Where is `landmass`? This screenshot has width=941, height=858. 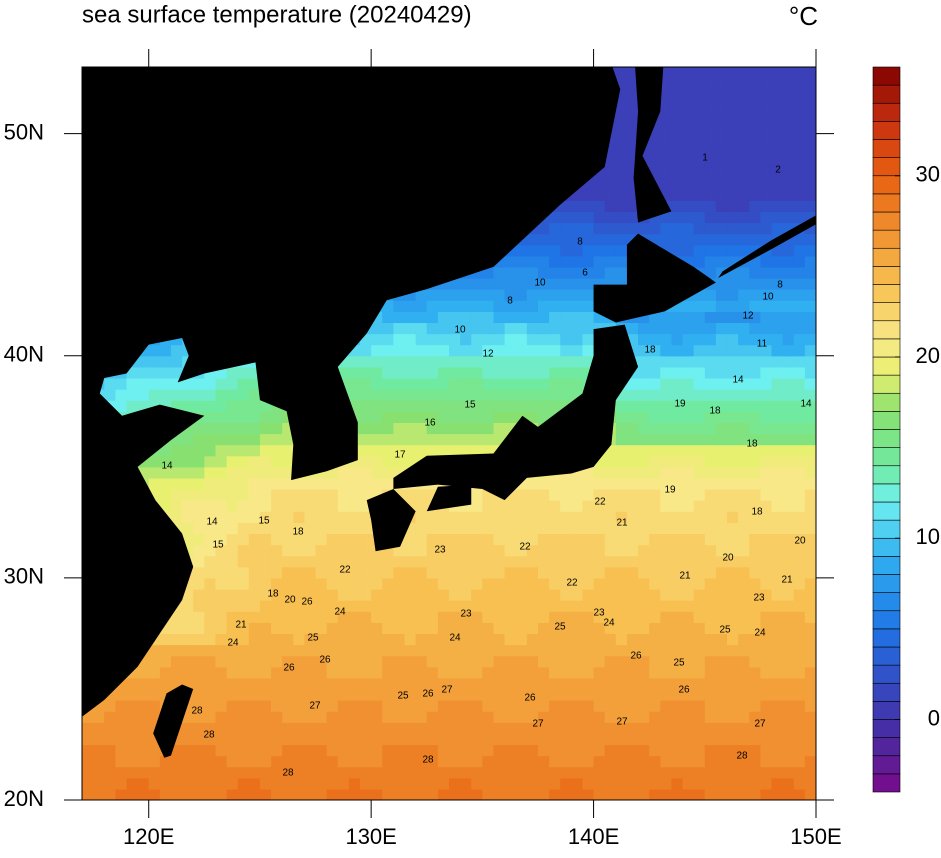
landmass is located at coordinates (654, 278).